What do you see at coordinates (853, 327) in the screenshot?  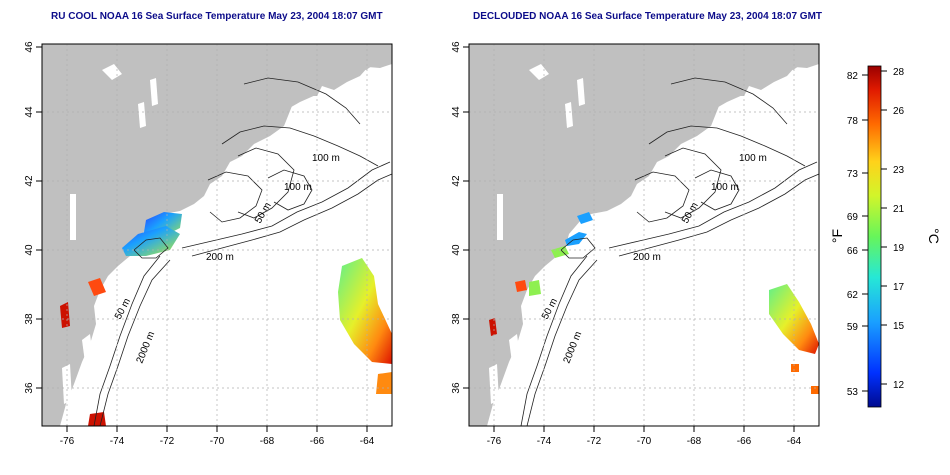 I see `svg-text: 59` at bounding box center [853, 327].